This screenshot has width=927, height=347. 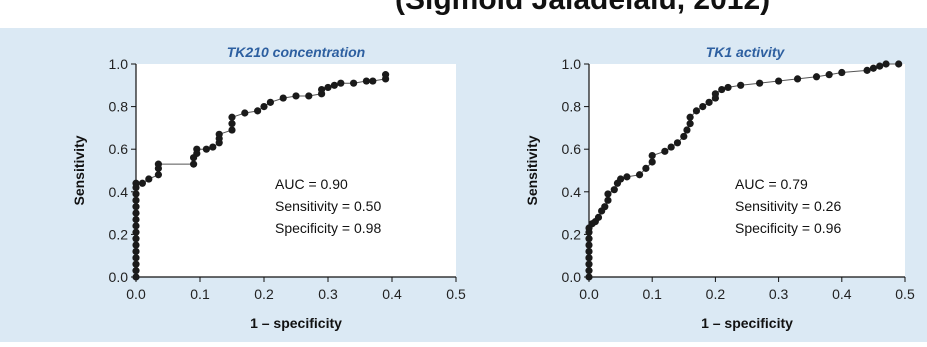 What do you see at coordinates (572, 192) in the screenshot?
I see `right-y-tick-label: 0.4` at bounding box center [572, 192].